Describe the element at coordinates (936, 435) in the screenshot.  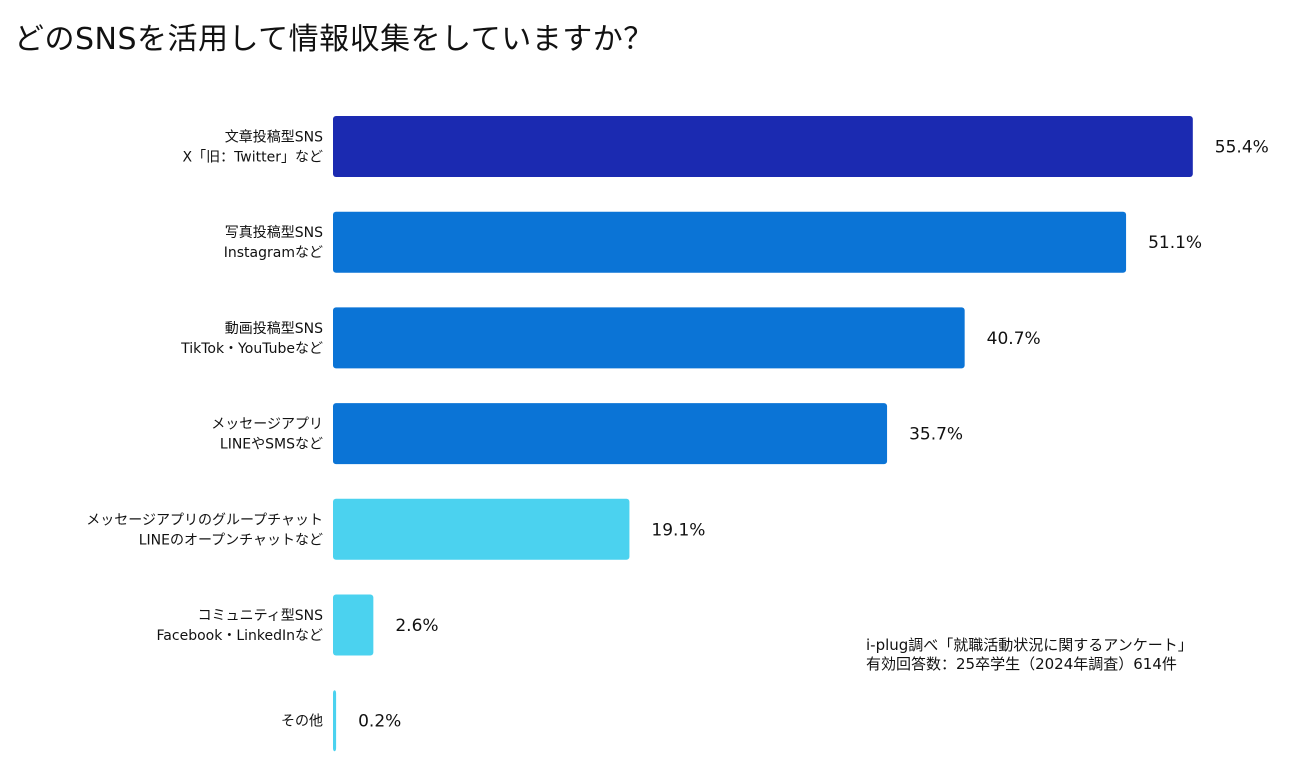
I see `value-label-3: 35.7%` at that location.